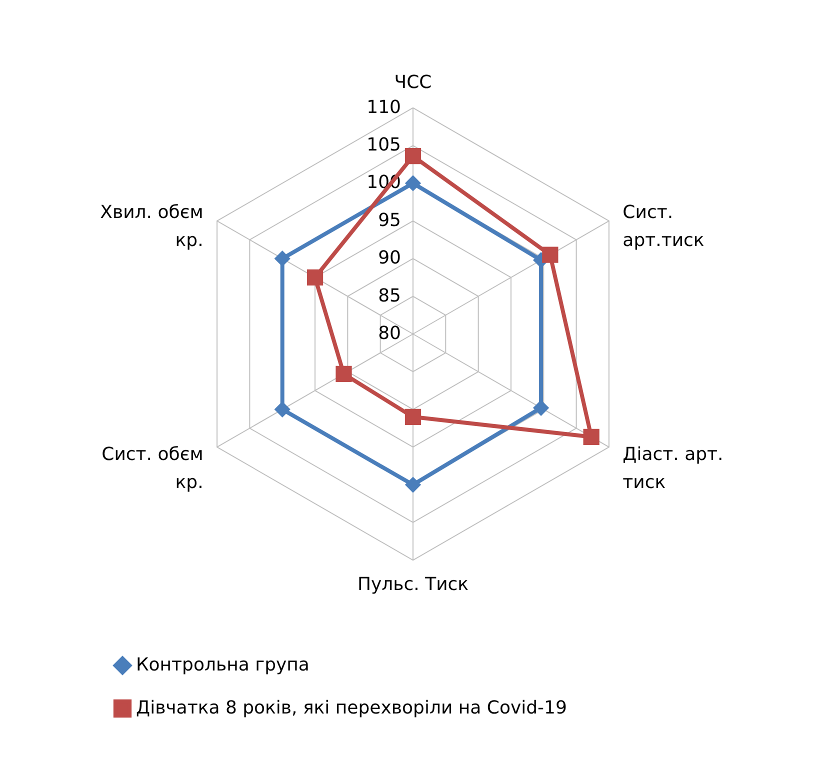  I want to click on y-tick-label: 90, so click(389, 258).